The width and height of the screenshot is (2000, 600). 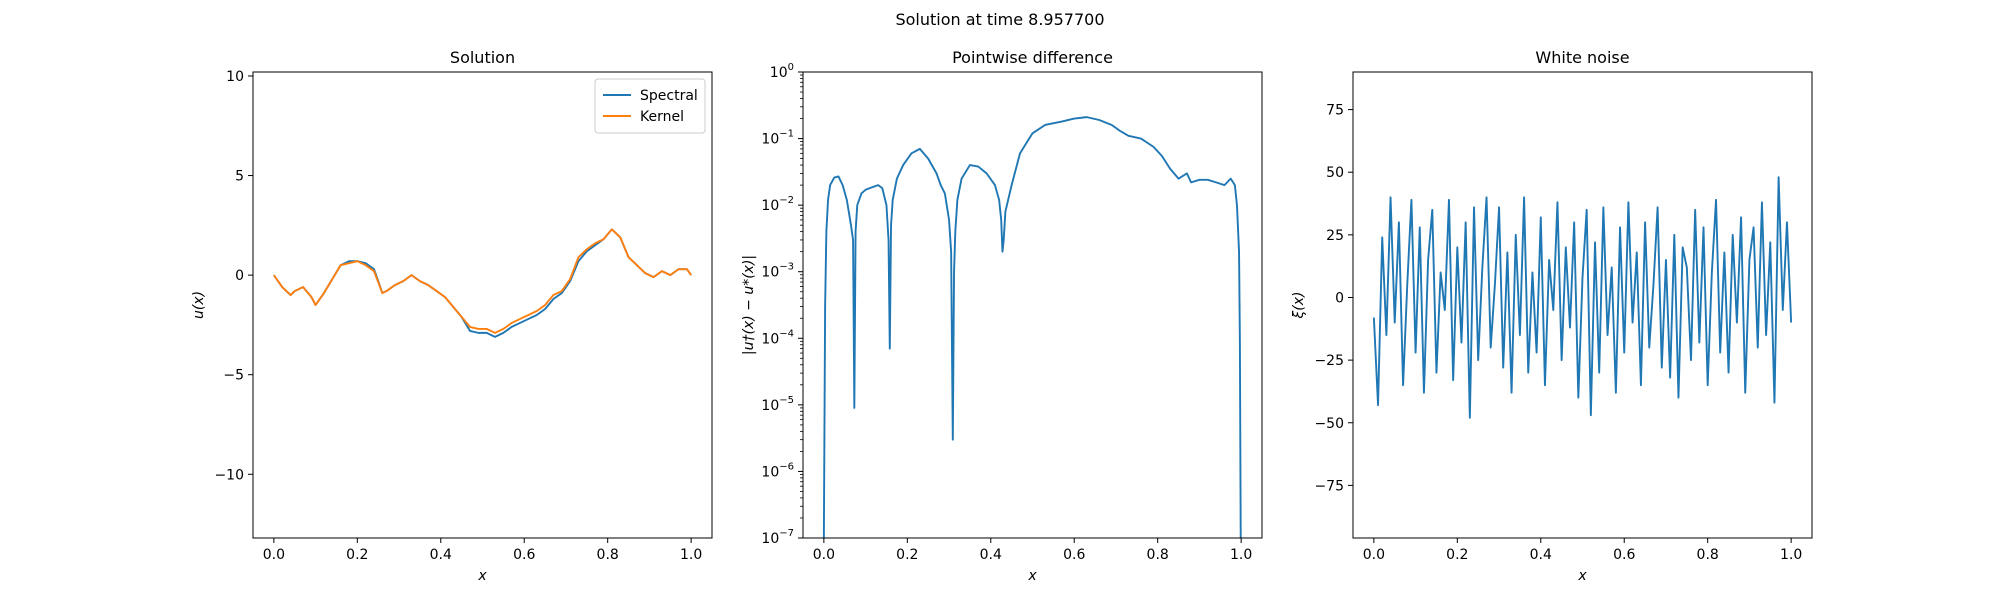 I want to click on y-axis-label: |u†(x) − u*(x)|, so click(x=749, y=305).